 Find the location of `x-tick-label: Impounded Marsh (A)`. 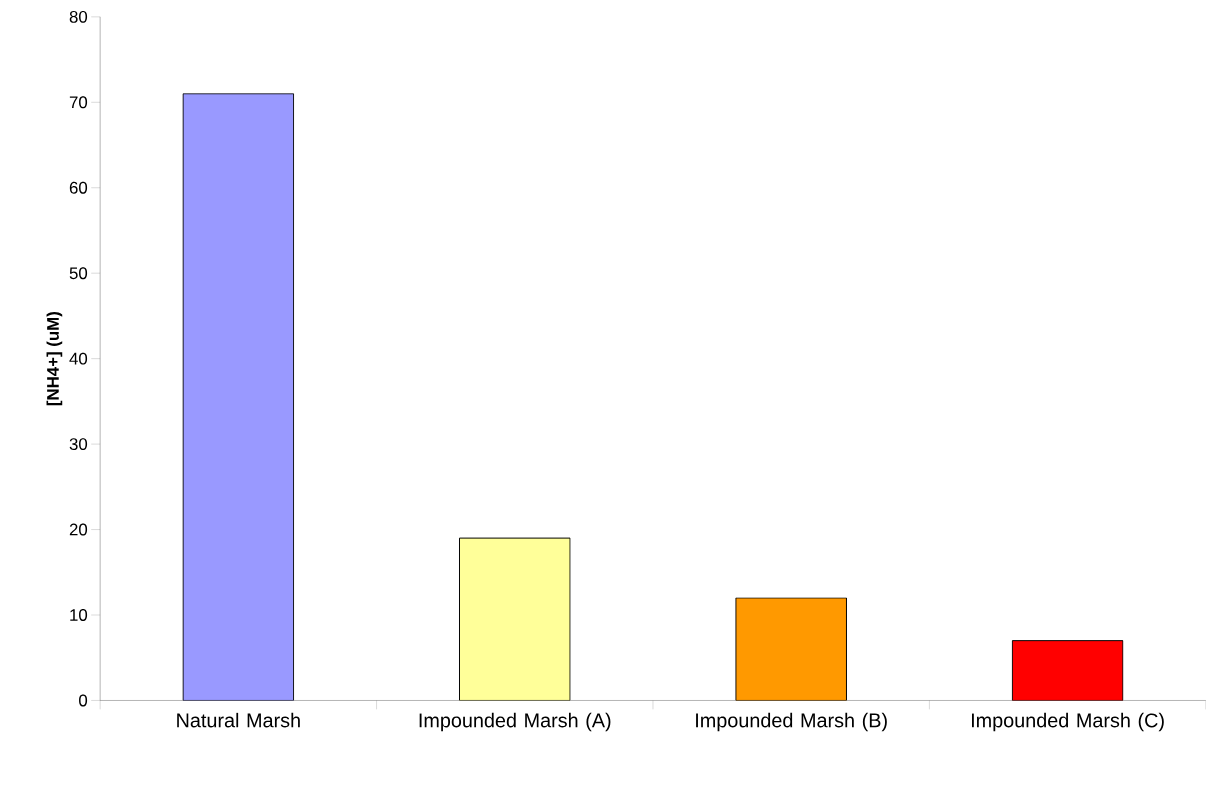

x-tick-label: Impounded Marsh (A) is located at coordinates (515, 722).